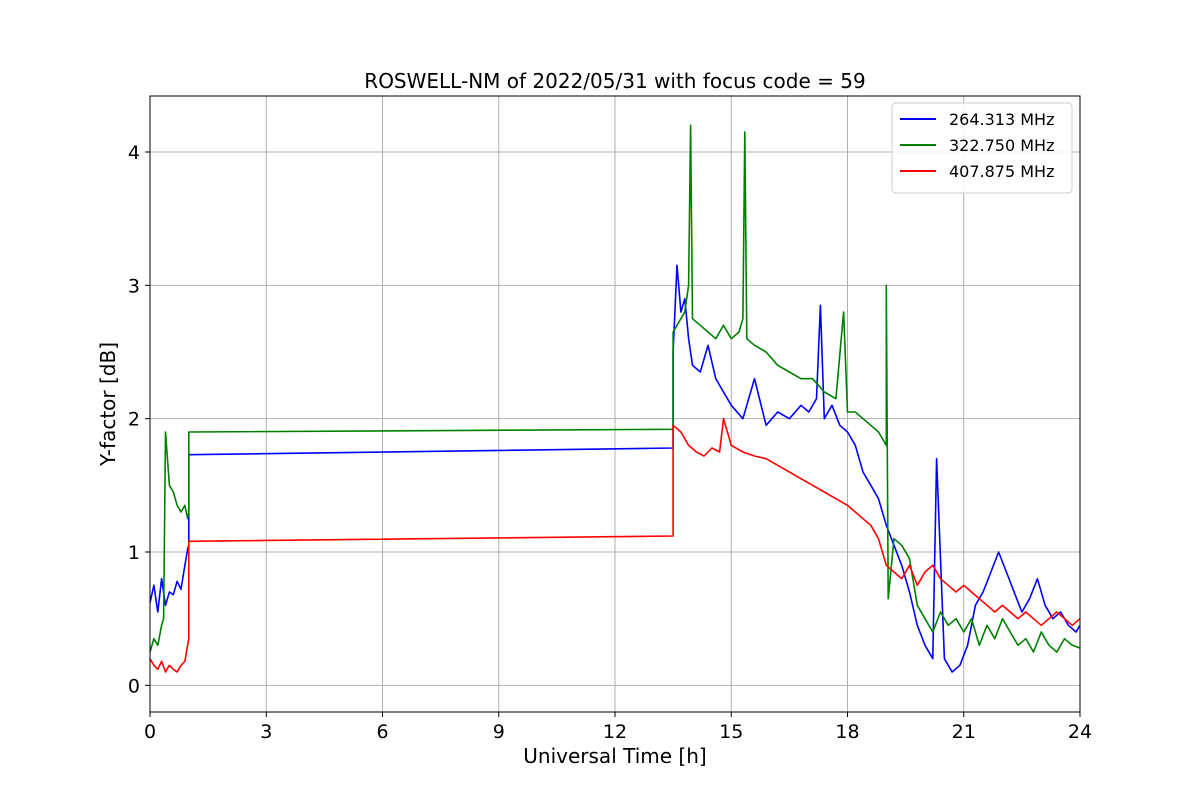 The image size is (1200, 800). I want to click on y-tick-label: 0, so click(134, 686).